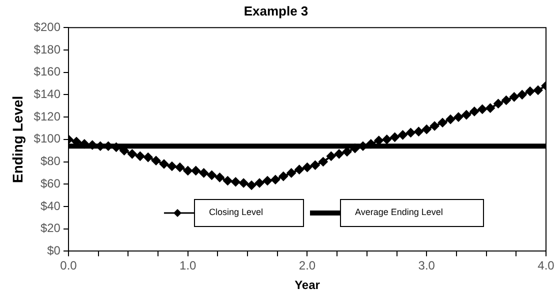 The height and width of the screenshot is (297, 558). Describe the element at coordinates (307, 265) in the screenshot. I see `x-tick-label: 2.0` at that location.